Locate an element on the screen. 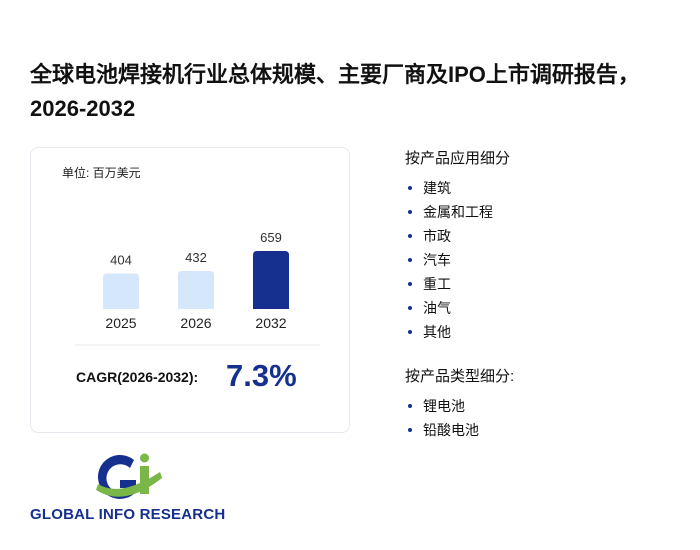  x-tick-label: 2025 is located at coordinates (120, 323).